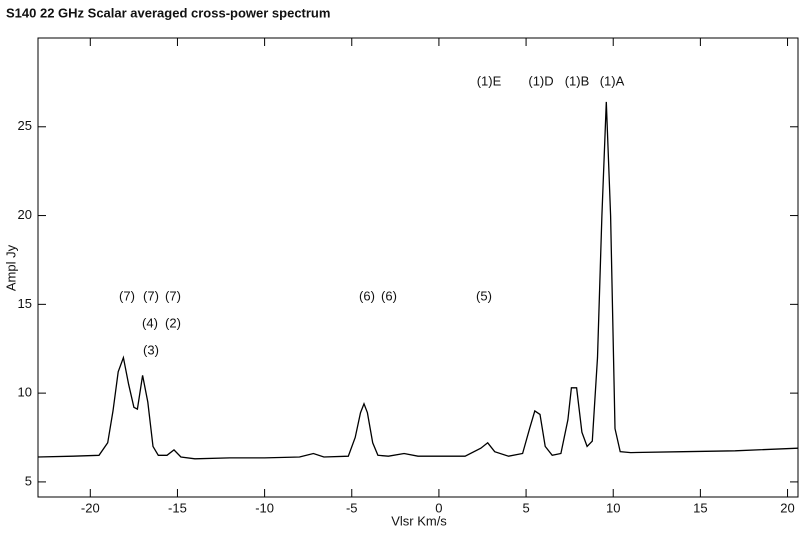 The width and height of the screenshot is (799, 538). Describe the element at coordinates (787, 507) in the screenshot. I see `x-tick-label: 20` at that location.